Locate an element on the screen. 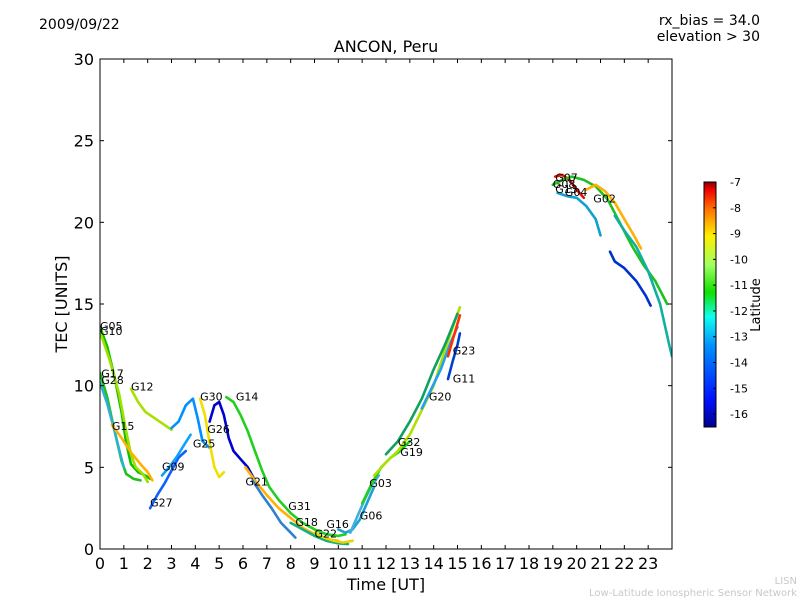 This screenshot has height=600, width=800. series-line-g11 is located at coordinates (454, 356).